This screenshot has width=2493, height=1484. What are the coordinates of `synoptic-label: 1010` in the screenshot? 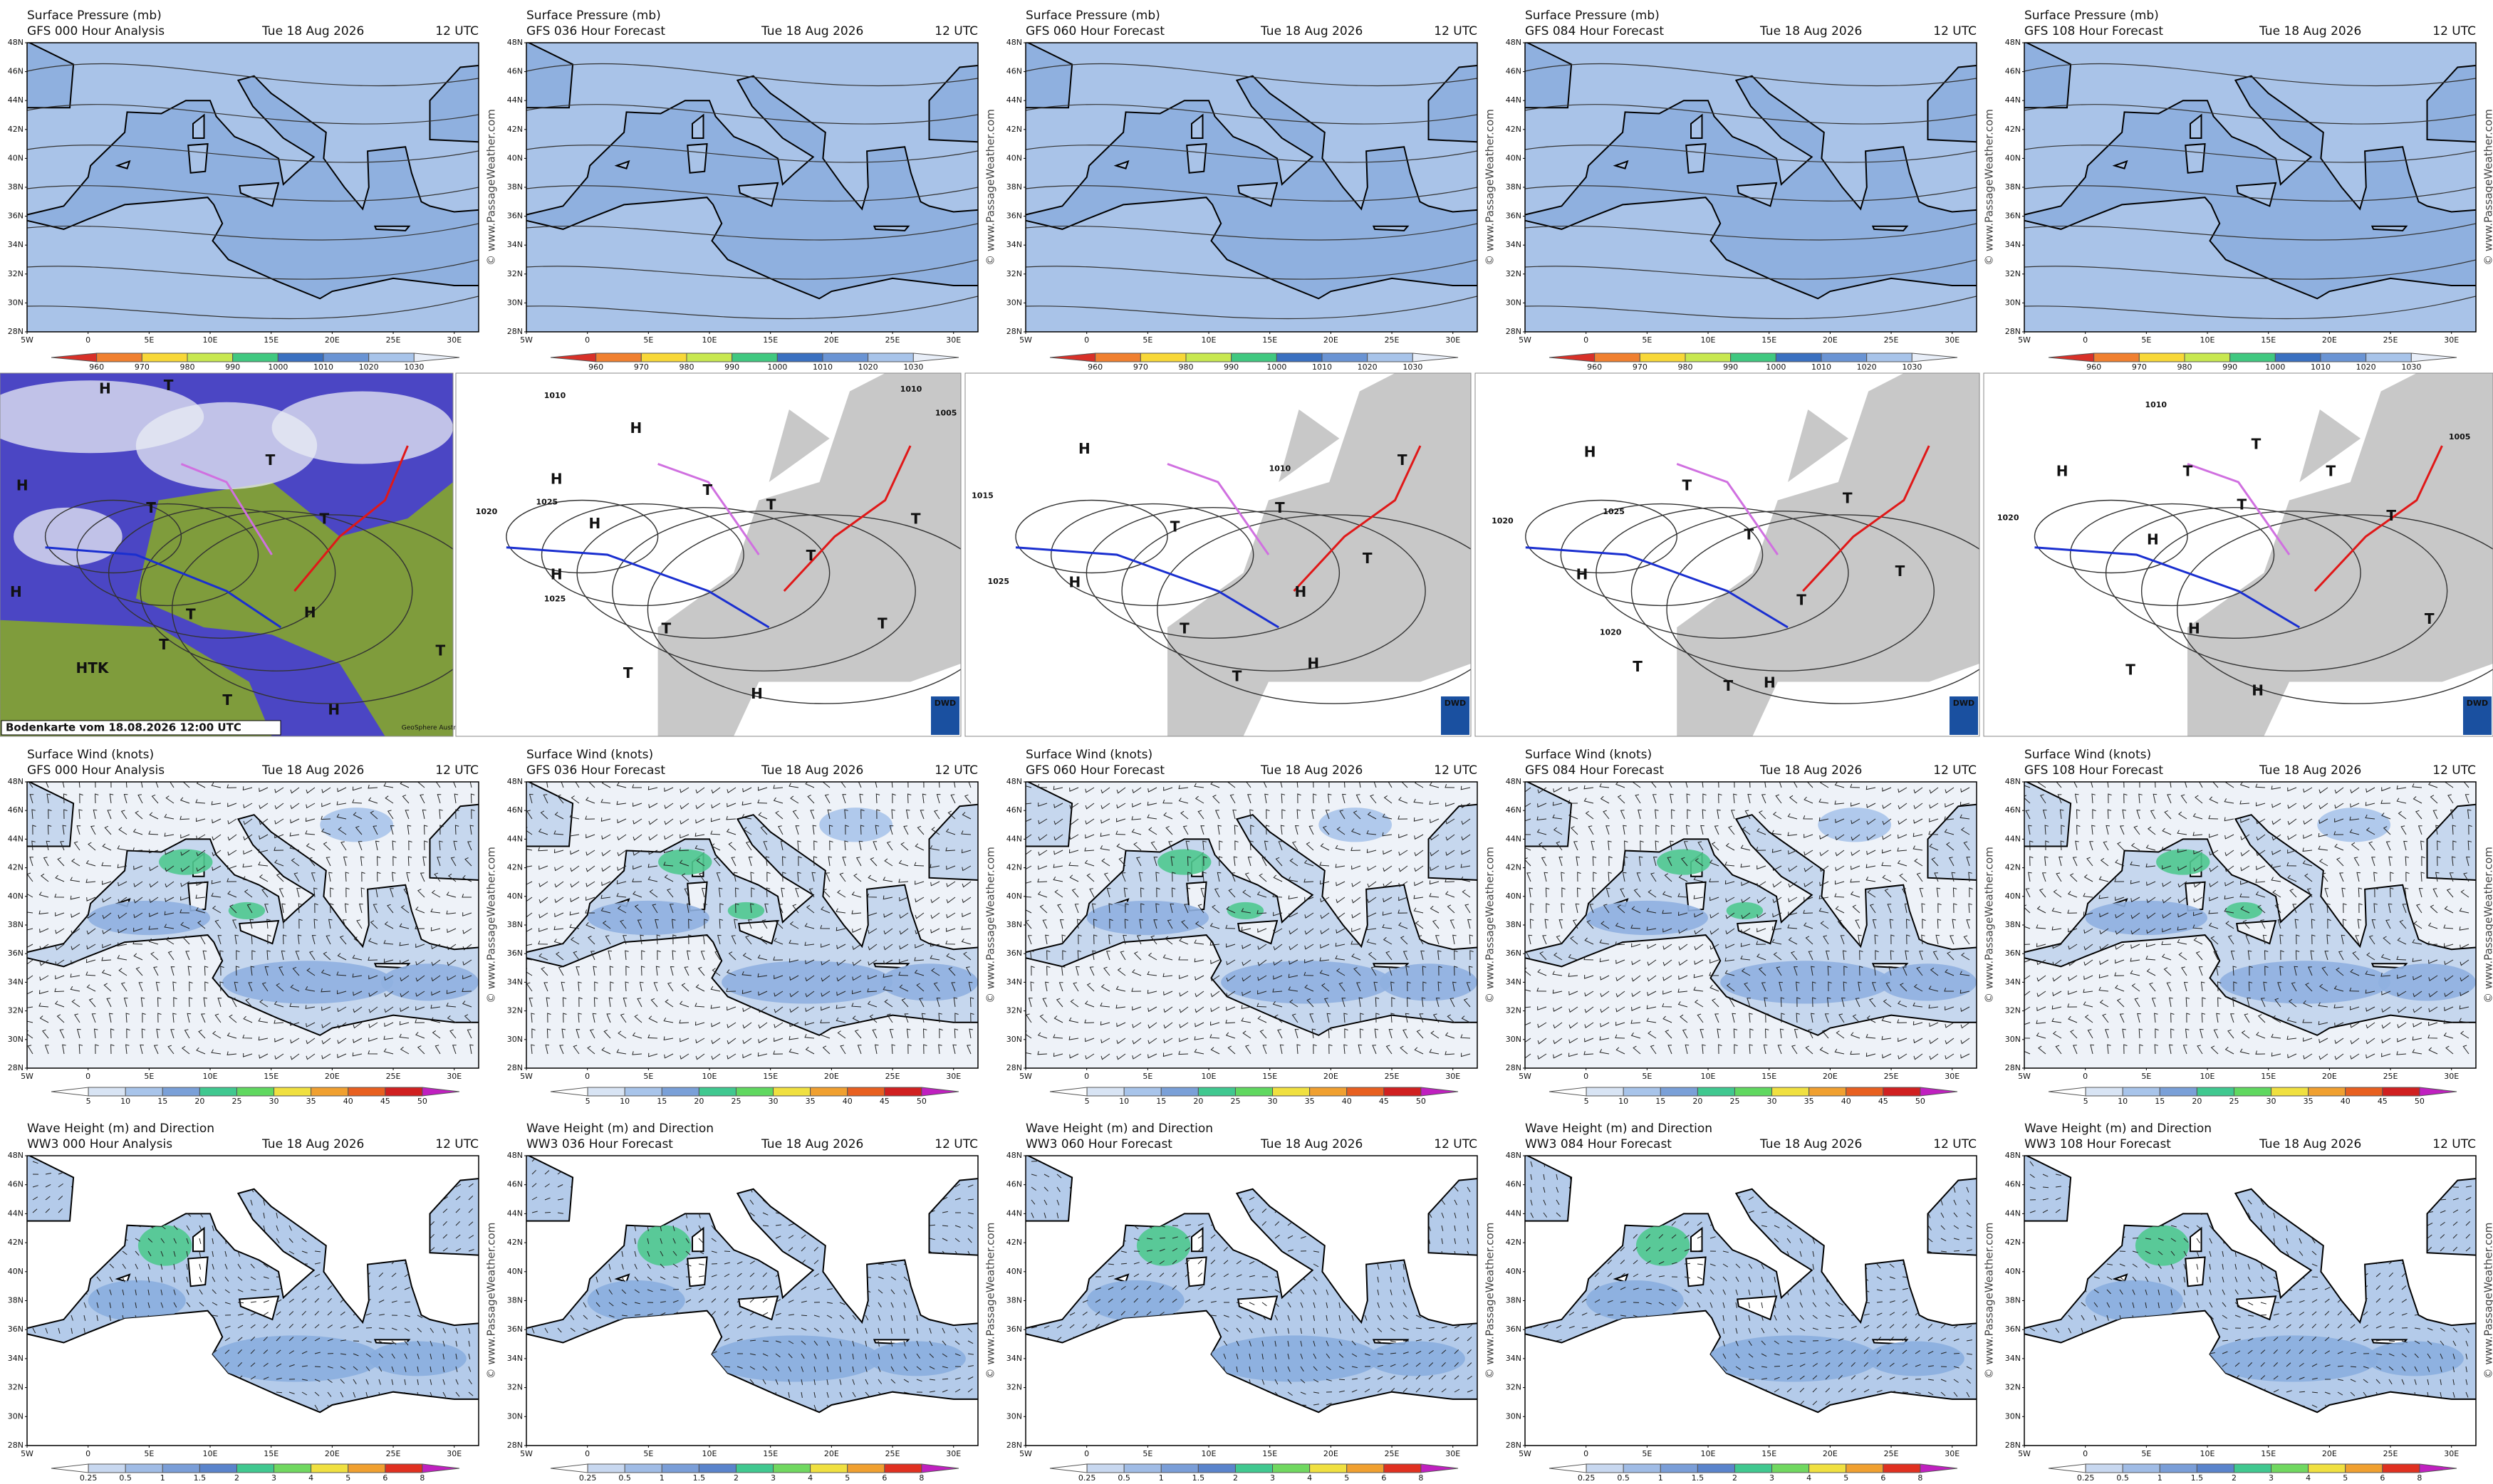 It's located at (2156, 404).